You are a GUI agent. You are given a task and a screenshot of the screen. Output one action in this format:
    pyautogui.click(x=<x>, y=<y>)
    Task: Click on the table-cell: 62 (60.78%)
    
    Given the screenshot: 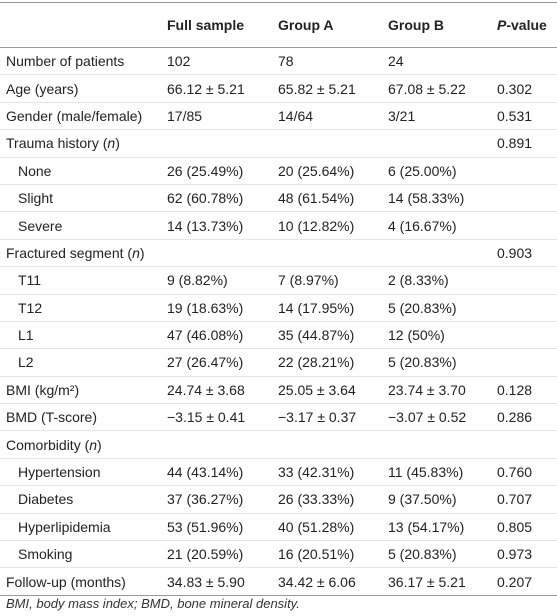 What is the action you would take?
    pyautogui.click(x=216, y=198)
    